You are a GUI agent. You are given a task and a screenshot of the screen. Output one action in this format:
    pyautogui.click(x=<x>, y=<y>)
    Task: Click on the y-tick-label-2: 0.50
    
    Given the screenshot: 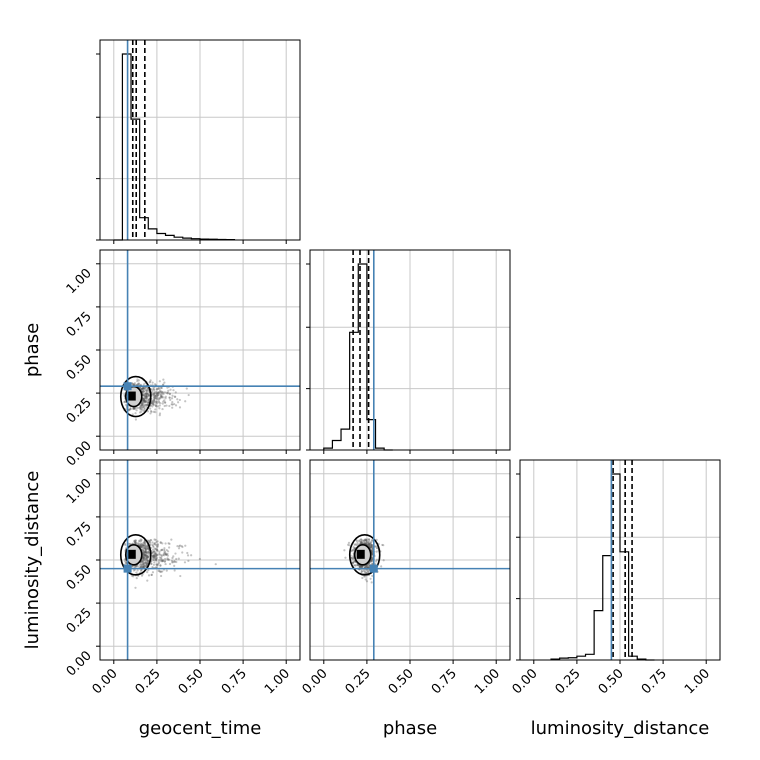 What is the action you would take?
    pyautogui.click(x=79, y=367)
    